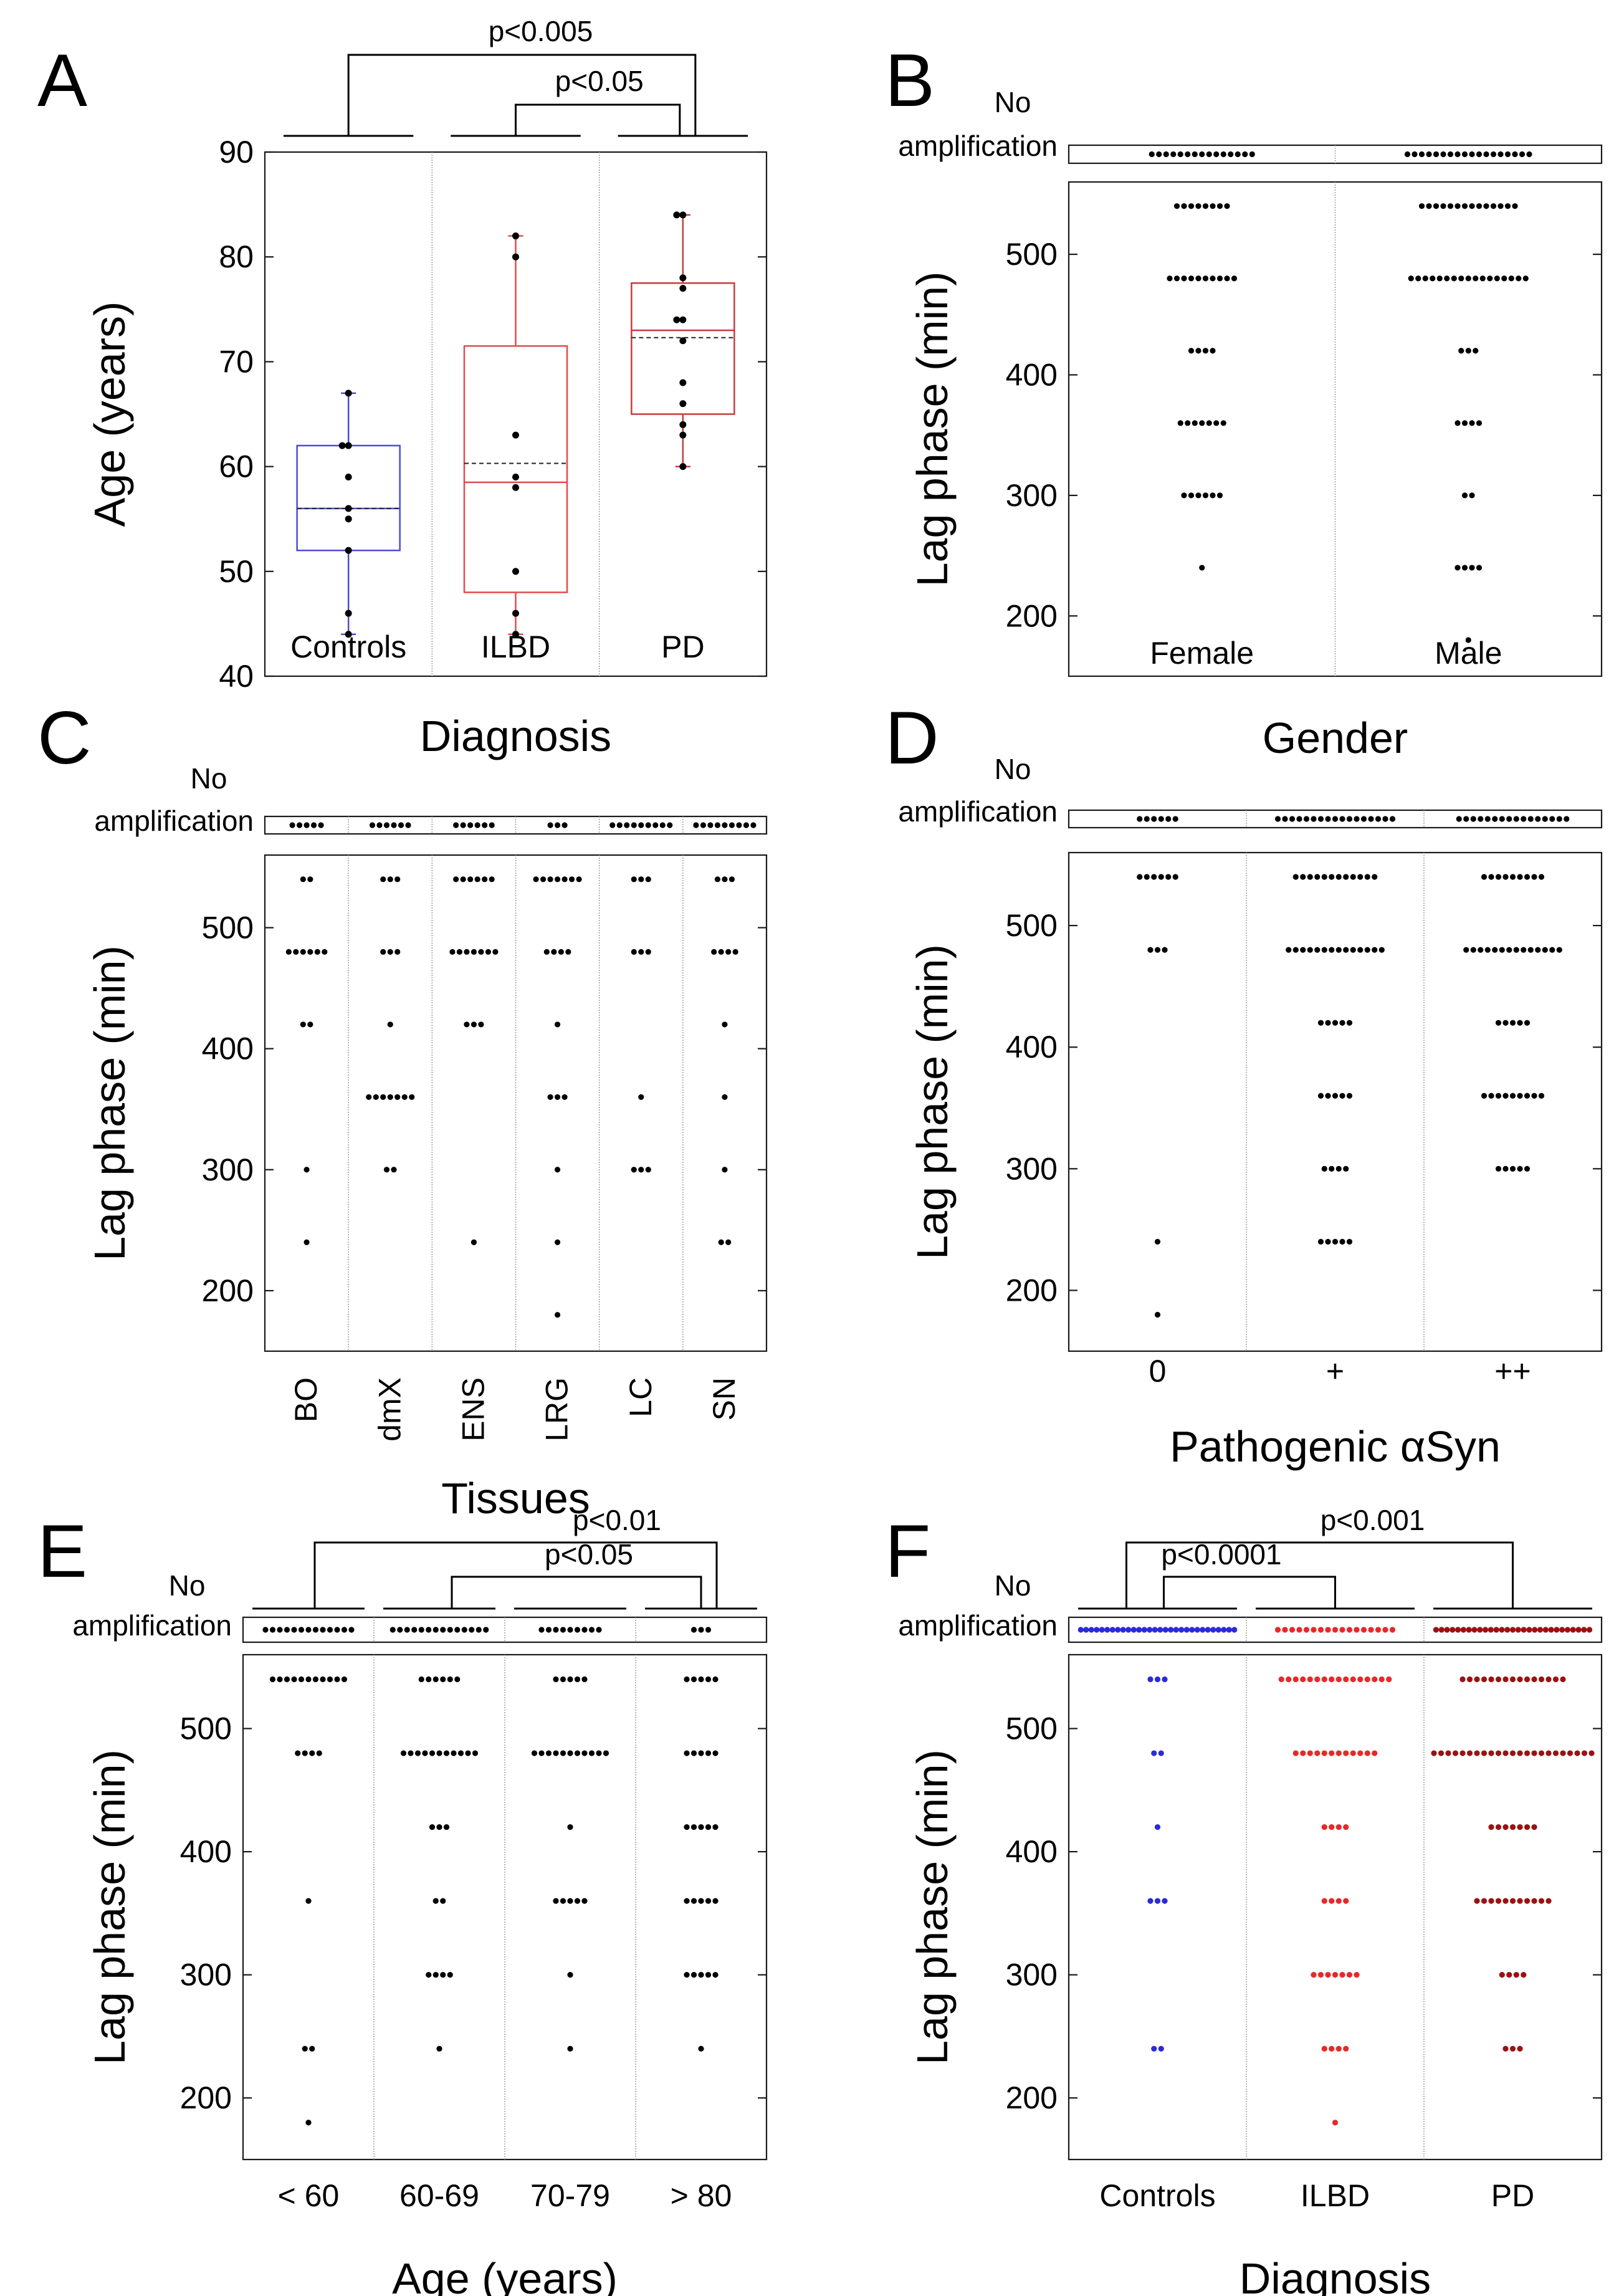 Image resolution: width=1624 pixels, height=2296 pixels. I want to click on series-ILBD, so click(1335, 1877).